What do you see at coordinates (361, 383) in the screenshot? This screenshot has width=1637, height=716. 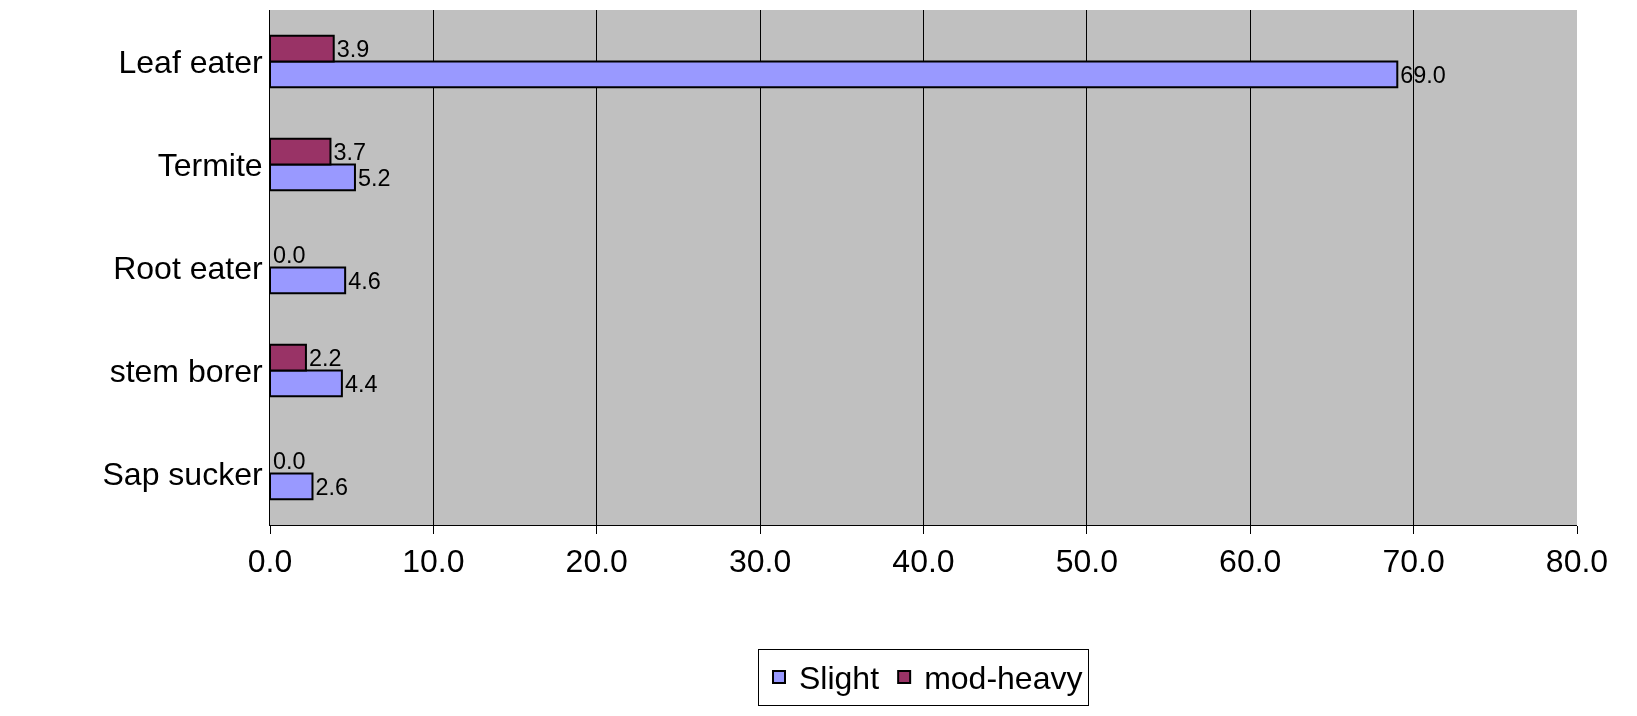 I see `data-label: 4.4` at bounding box center [361, 383].